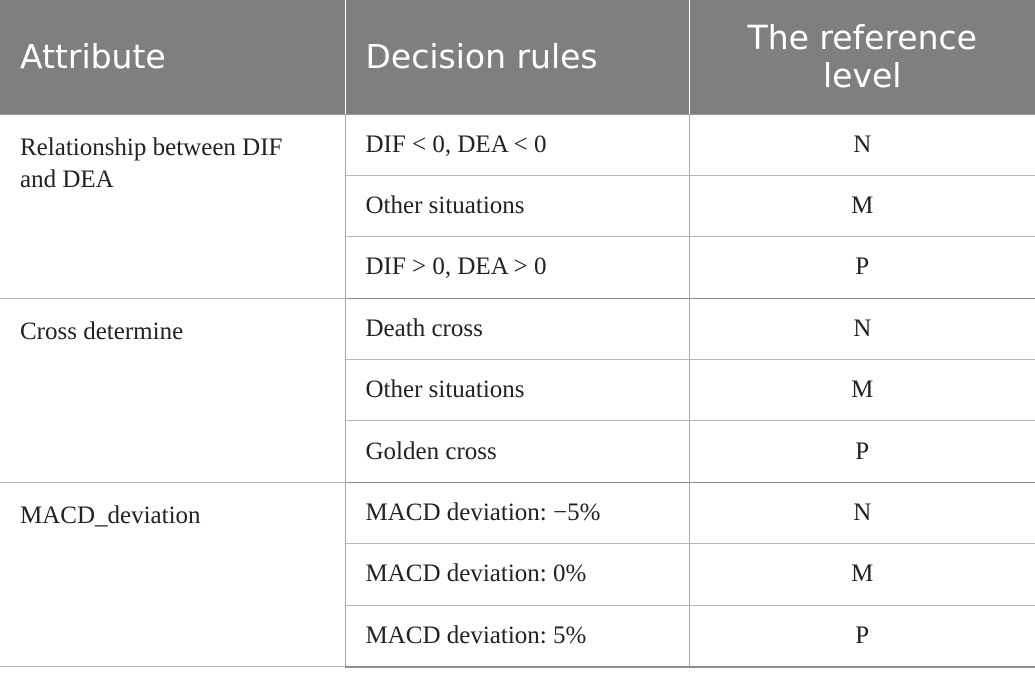  I want to click on attribute-cell: Relationship between DIF and DEA, so click(173, 206).